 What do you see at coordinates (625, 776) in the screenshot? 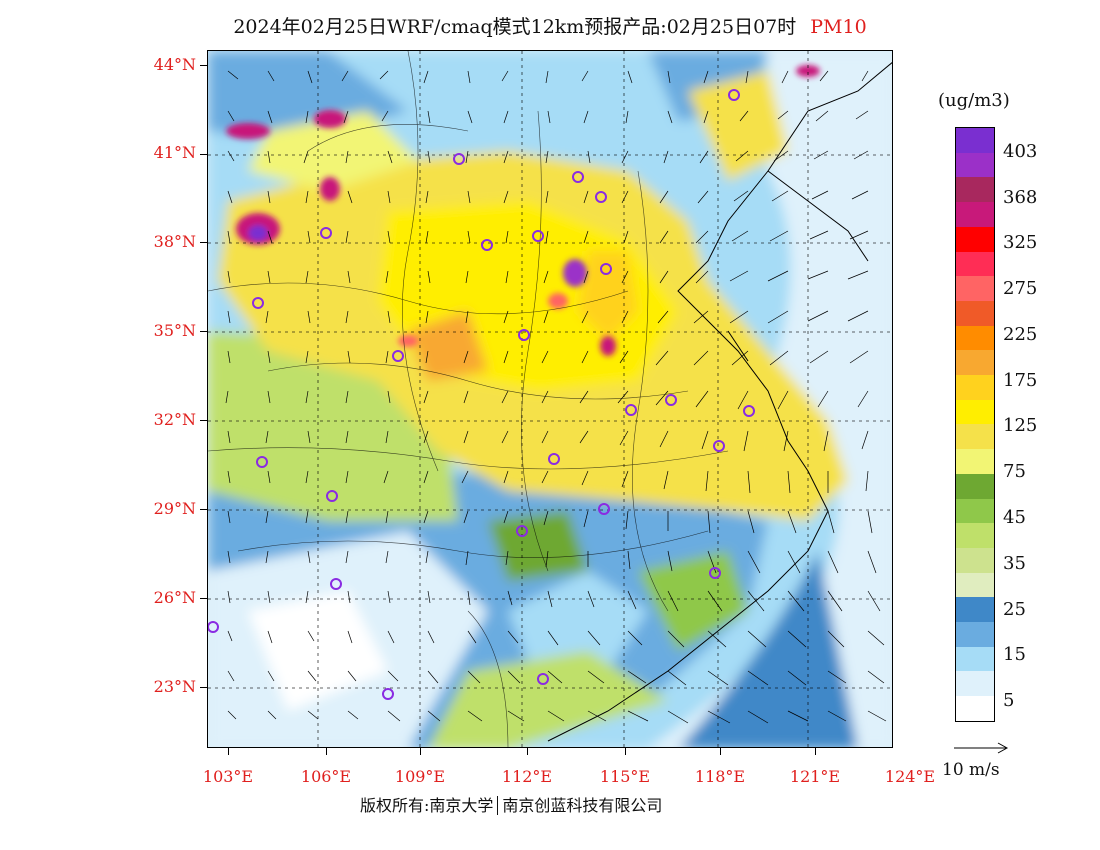
I see `lon-label-115: 115°E` at bounding box center [625, 776].